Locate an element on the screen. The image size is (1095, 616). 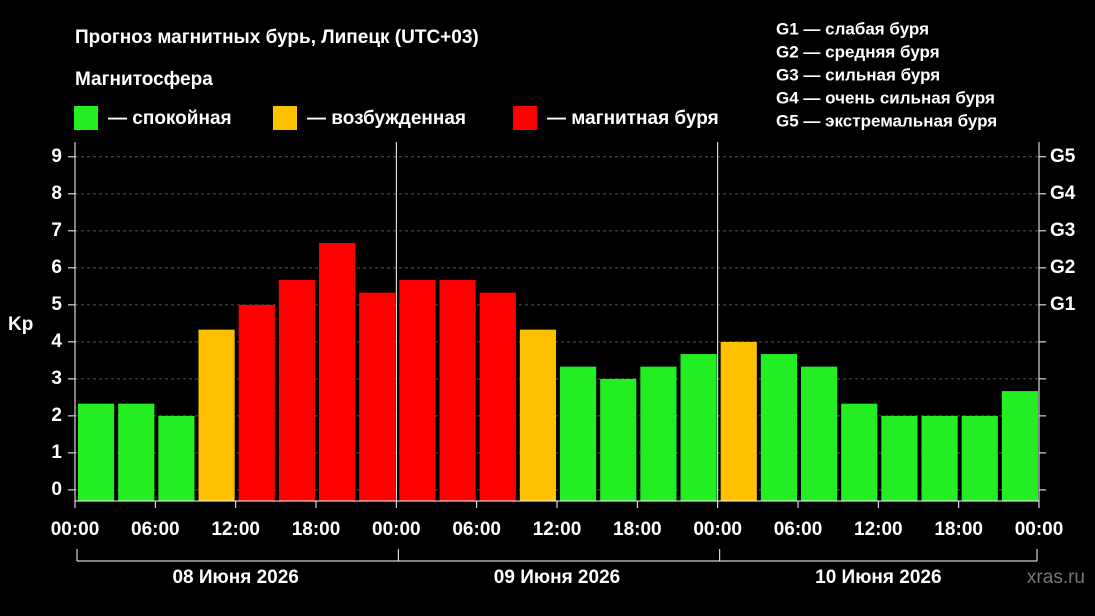
y-tick-label: 9 is located at coordinates (56, 156).